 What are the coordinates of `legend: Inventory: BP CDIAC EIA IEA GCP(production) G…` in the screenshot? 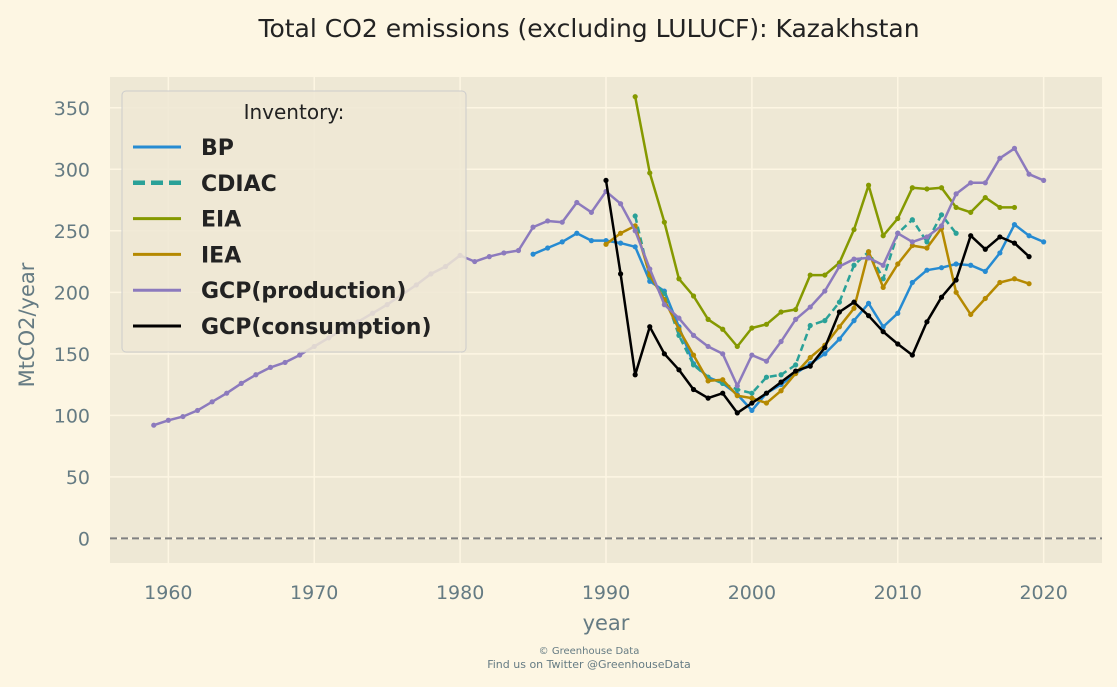 It's located at (294, 221).